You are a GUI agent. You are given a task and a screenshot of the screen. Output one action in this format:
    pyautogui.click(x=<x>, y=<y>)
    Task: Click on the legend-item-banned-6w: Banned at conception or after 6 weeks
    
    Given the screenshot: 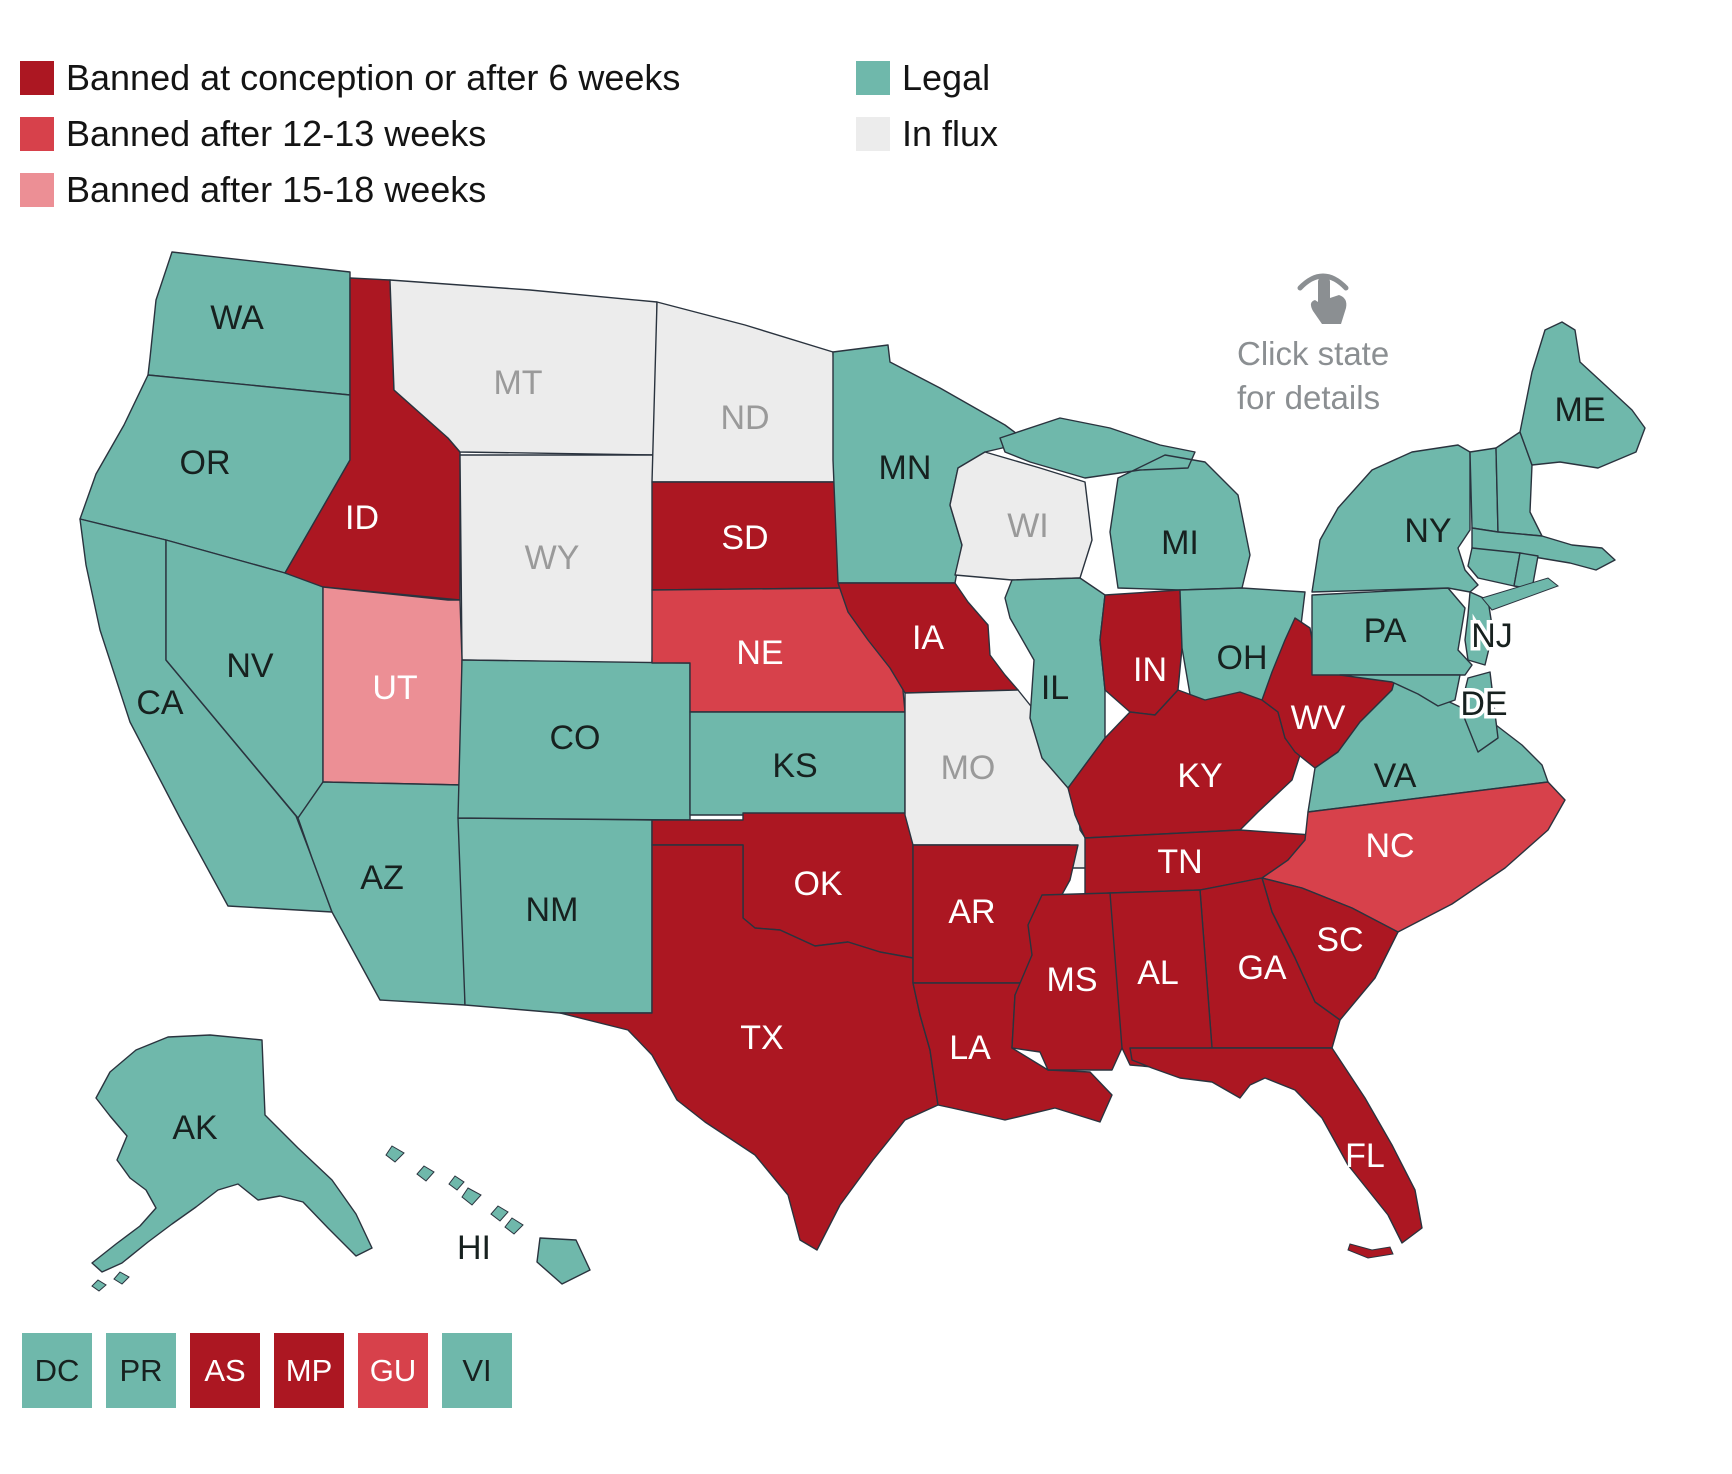 What is the action you would take?
    pyautogui.click(x=350, y=78)
    